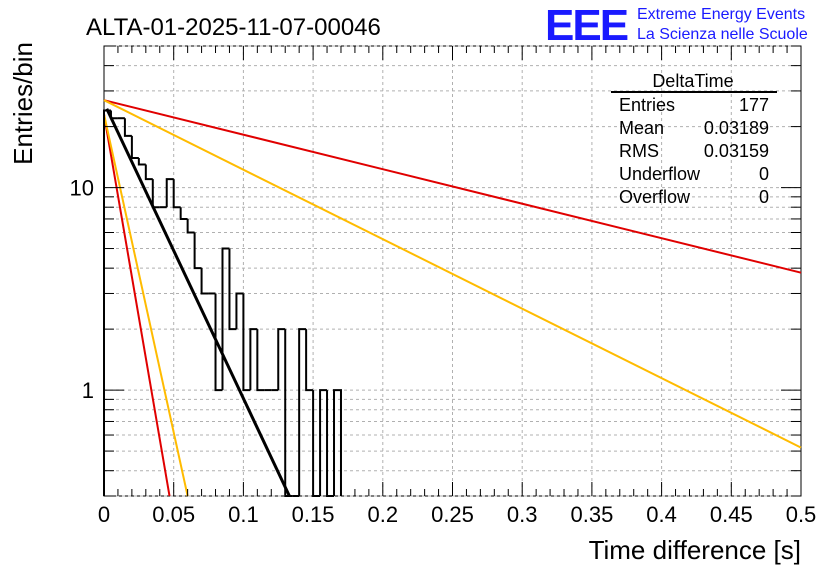 The width and height of the screenshot is (836, 572). I want to click on stats-label: RMS, so click(639, 151).